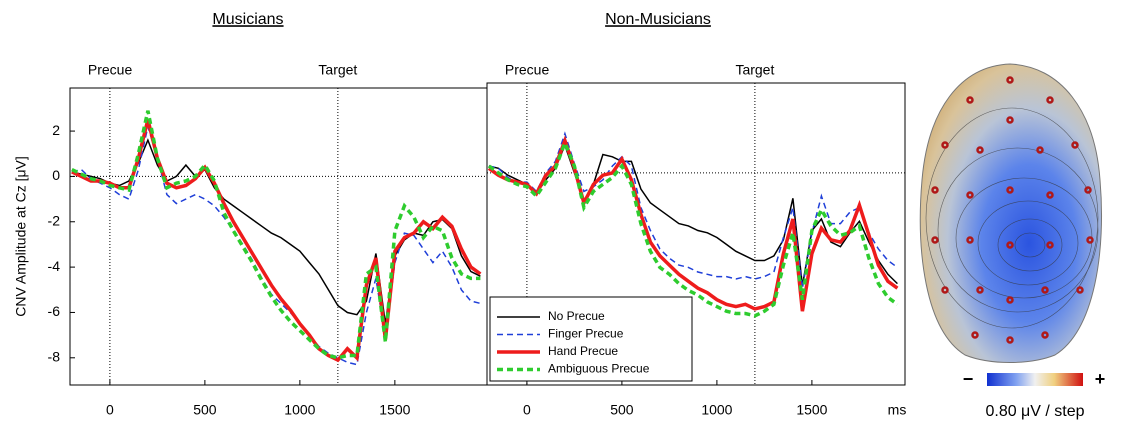 The width and height of the screenshot is (1147, 430). Describe the element at coordinates (897, 410) in the screenshot. I see `x-axis-label: ms` at that location.